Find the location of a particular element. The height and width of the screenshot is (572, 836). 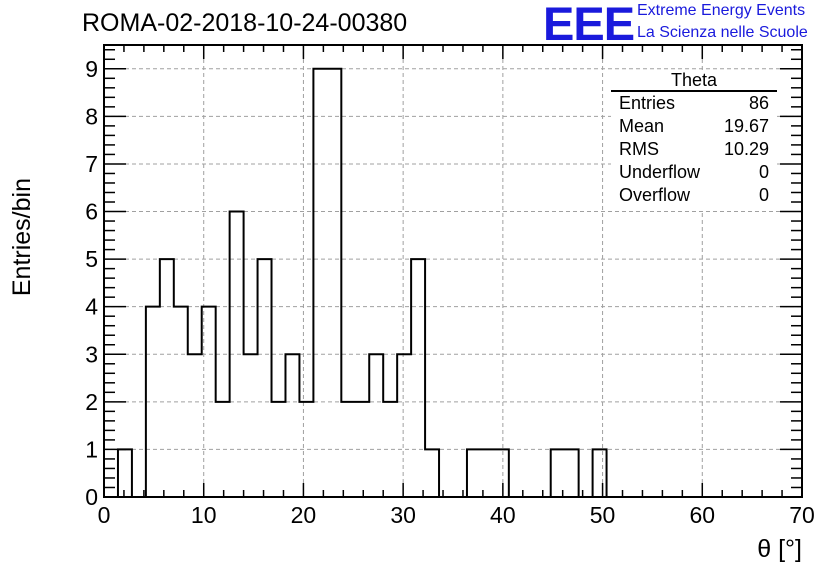

eee-logo: EEE is located at coordinates (589, 25).